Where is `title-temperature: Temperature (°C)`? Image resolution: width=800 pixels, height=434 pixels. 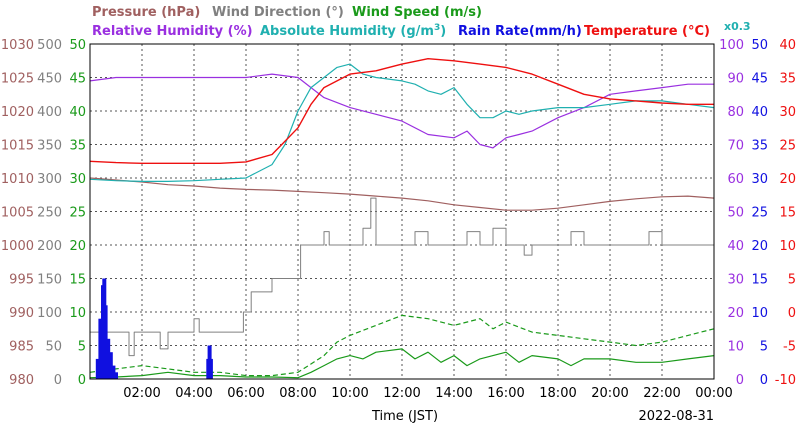 title-temperature: Temperature (°C) is located at coordinates (647, 31).